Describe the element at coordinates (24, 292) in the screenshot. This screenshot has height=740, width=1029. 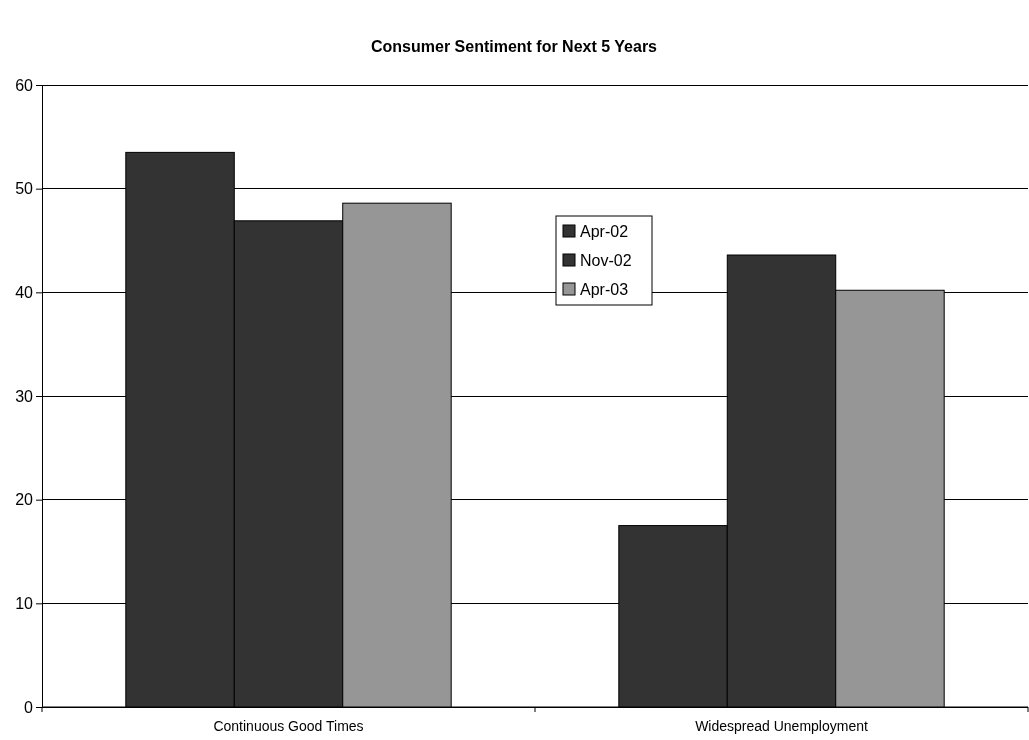
I see `y-tick-label: 40` at that location.